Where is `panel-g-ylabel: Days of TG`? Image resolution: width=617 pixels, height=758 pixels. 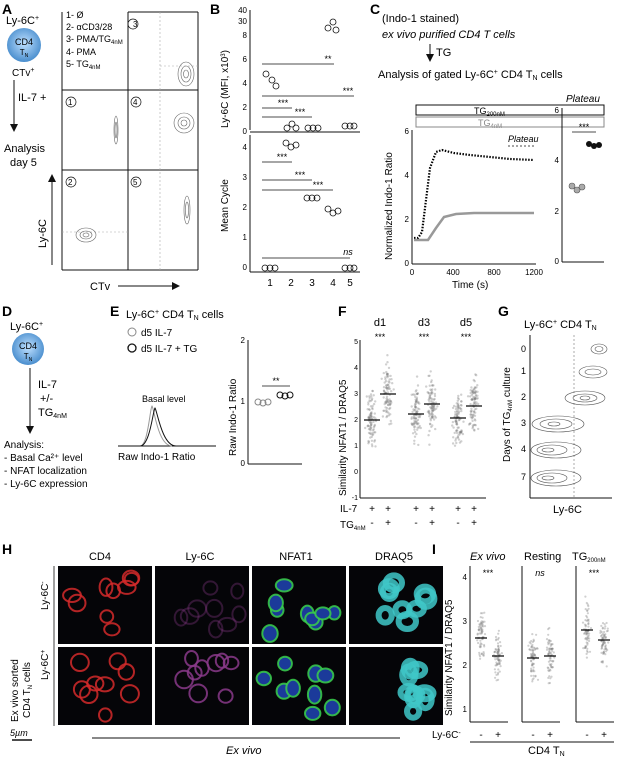
panel-g-ylabel: Days of TG is located at coordinates (507, 436).